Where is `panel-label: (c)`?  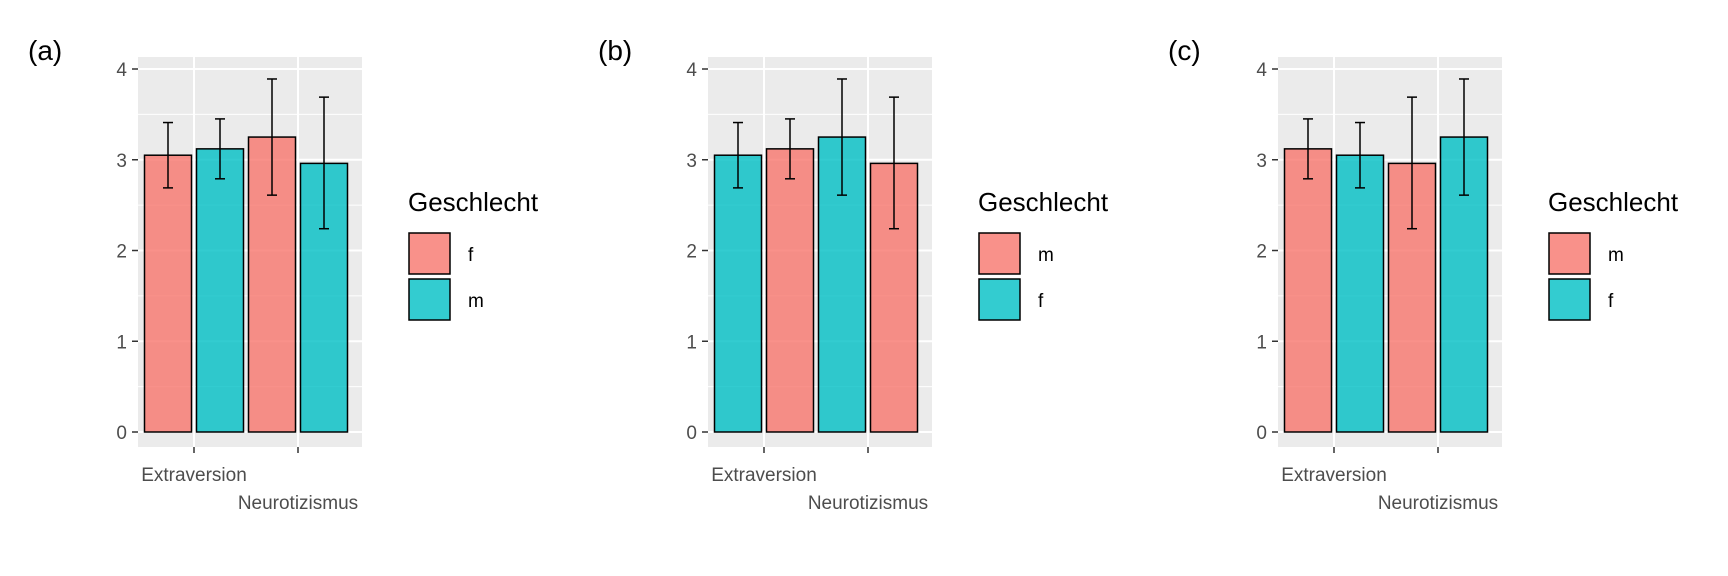 panel-label: (c) is located at coordinates (1184, 50).